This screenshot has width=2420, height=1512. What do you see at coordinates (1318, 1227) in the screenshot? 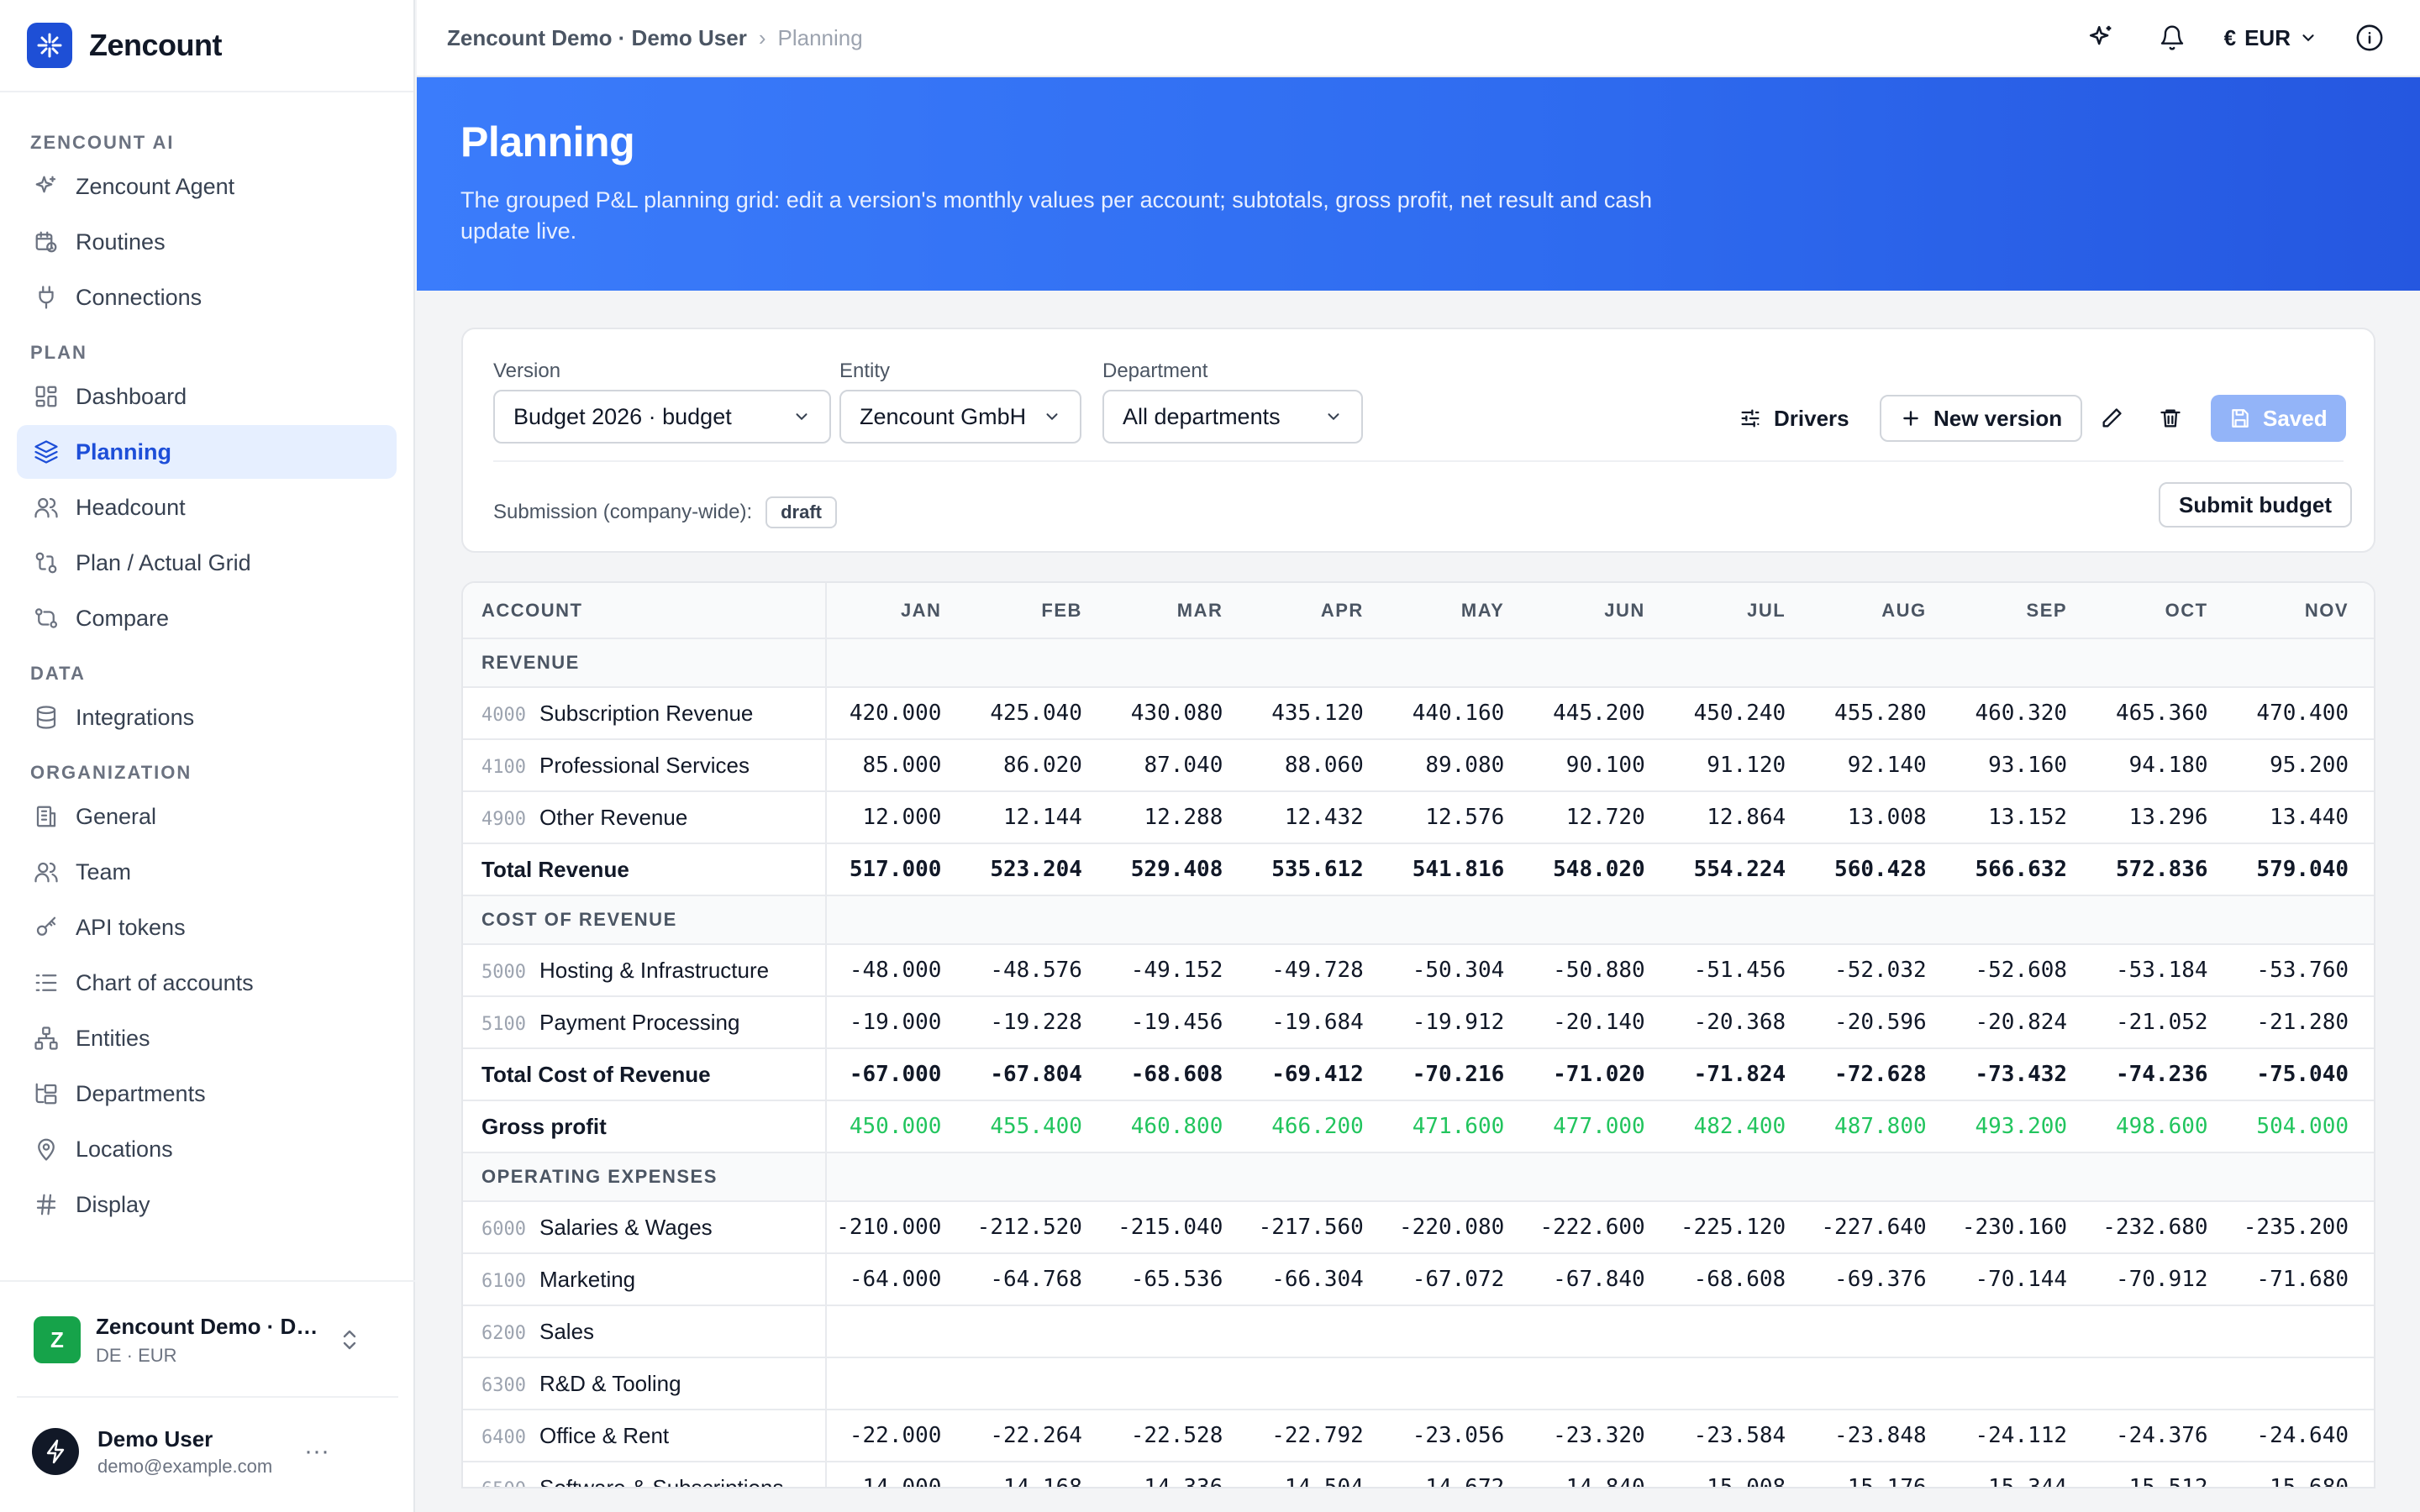
I see `value-cell: -217.560` at bounding box center [1318, 1227].